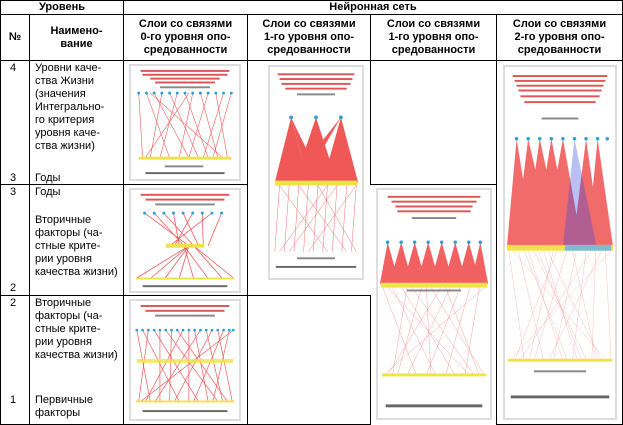  I want to click on row3-col2-cell, so click(309, 360).